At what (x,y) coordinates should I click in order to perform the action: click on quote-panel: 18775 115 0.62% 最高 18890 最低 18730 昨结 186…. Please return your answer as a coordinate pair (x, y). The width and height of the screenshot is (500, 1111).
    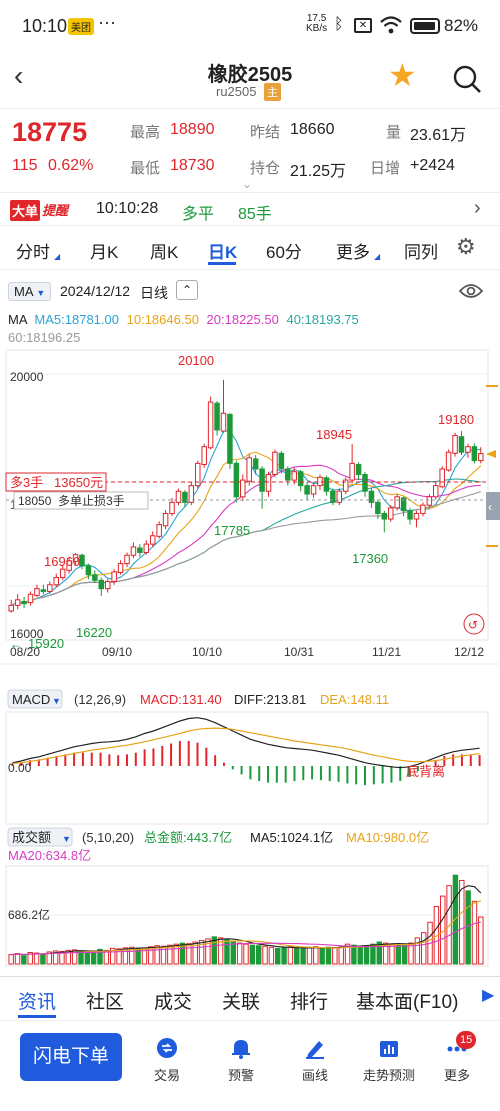
    Looking at the image, I should click on (250, 150).